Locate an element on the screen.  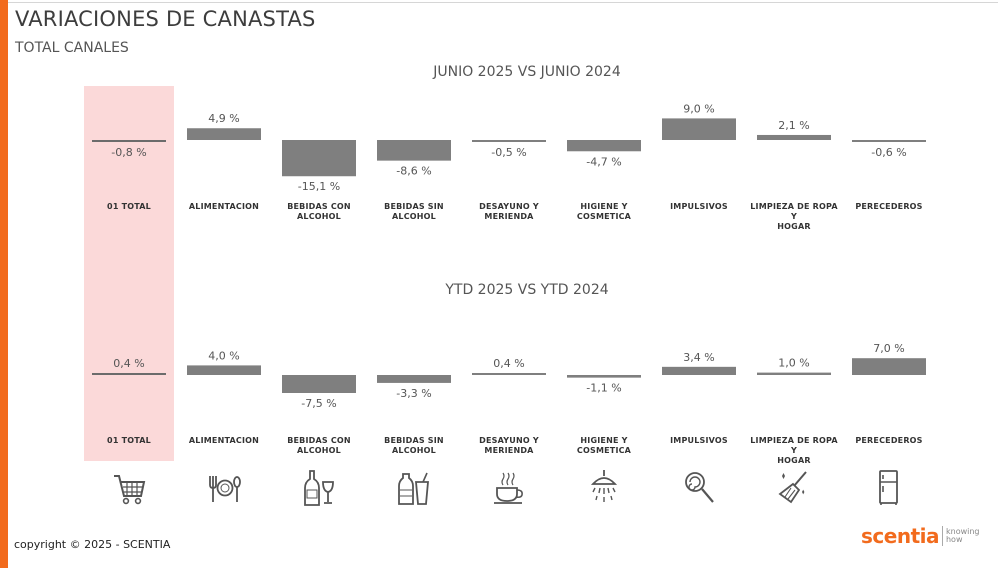
data-label-s2-5: -1,1 % is located at coordinates (603, 388).